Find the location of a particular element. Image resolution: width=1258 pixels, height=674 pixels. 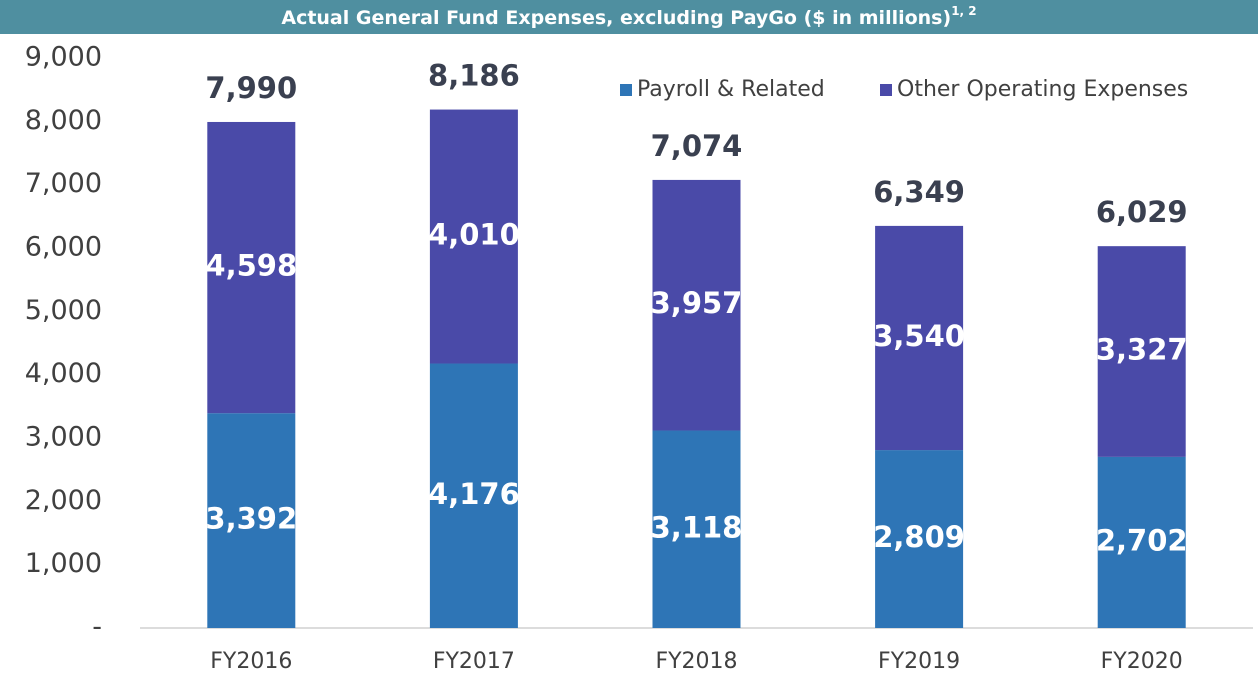

y-tick-label: 6,000 is located at coordinates (63, 247).